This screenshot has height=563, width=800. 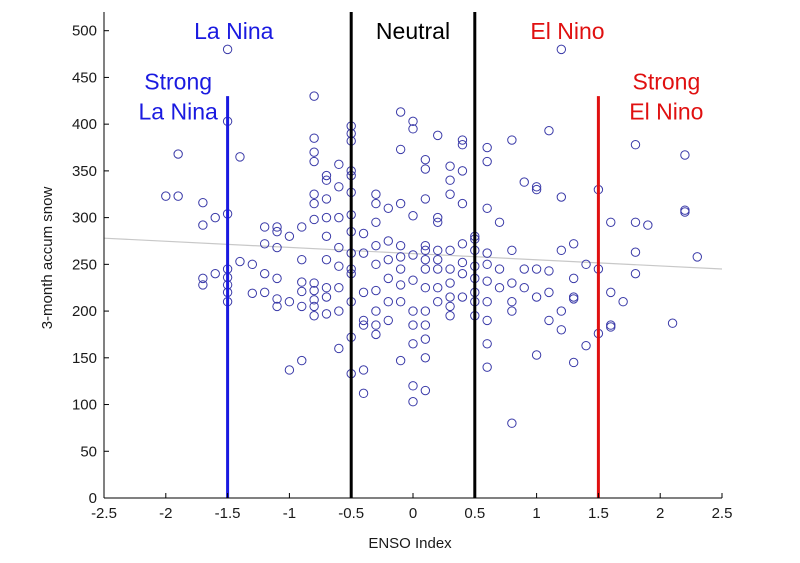 I want to click on y-axis-label: 3-month accum snow, so click(x=47, y=258).